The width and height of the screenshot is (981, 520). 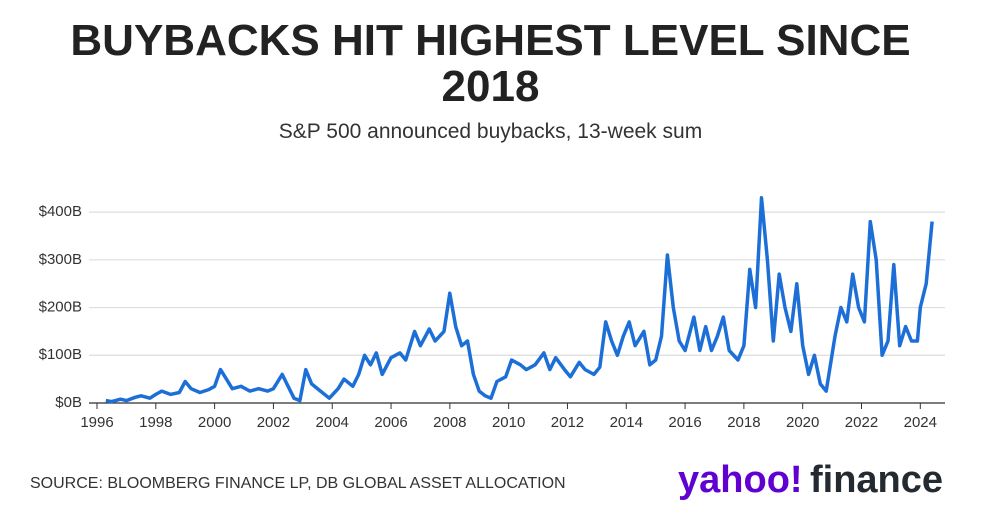 I want to click on x-tick-label: 2012, so click(x=567, y=422).